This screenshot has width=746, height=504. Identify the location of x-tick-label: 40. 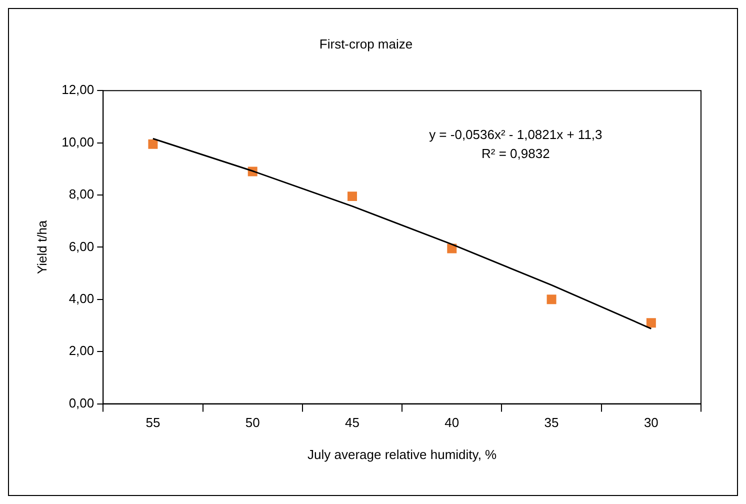
(452, 422).